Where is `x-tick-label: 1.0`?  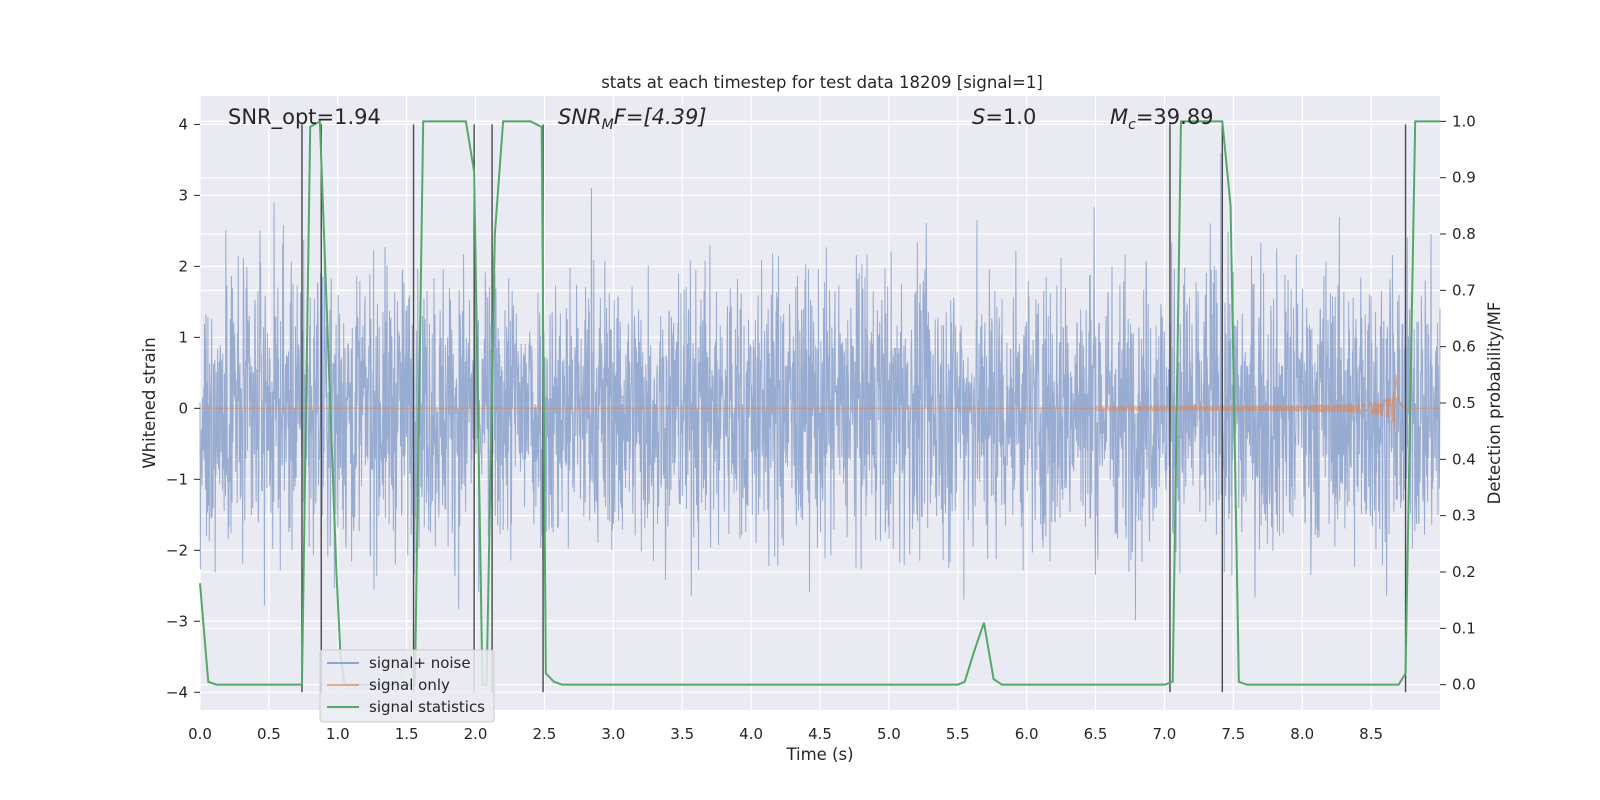 x-tick-label: 1.0 is located at coordinates (338, 734).